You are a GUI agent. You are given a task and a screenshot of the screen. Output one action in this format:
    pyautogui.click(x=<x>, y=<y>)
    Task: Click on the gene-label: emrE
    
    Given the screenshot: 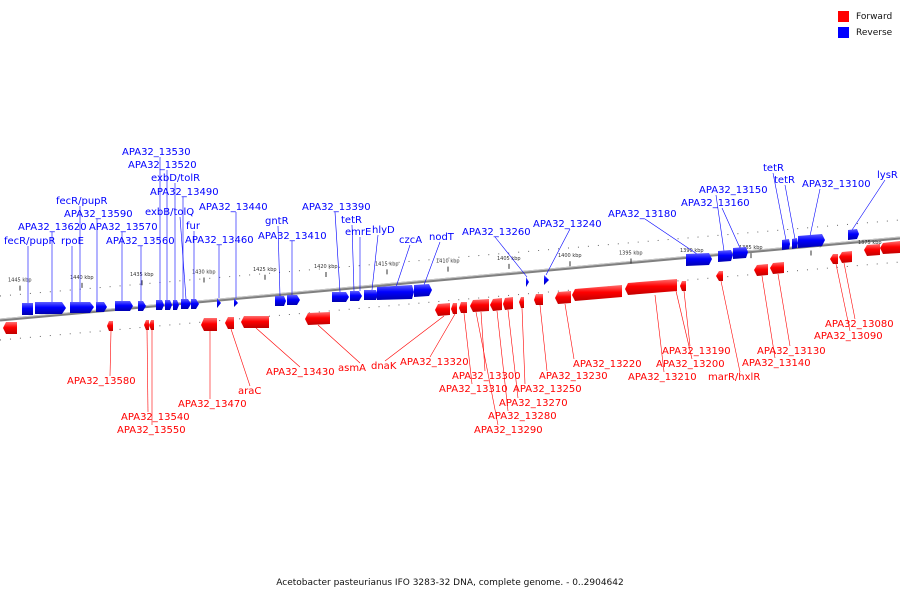 What is the action you would take?
    pyautogui.click(x=358, y=232)
    